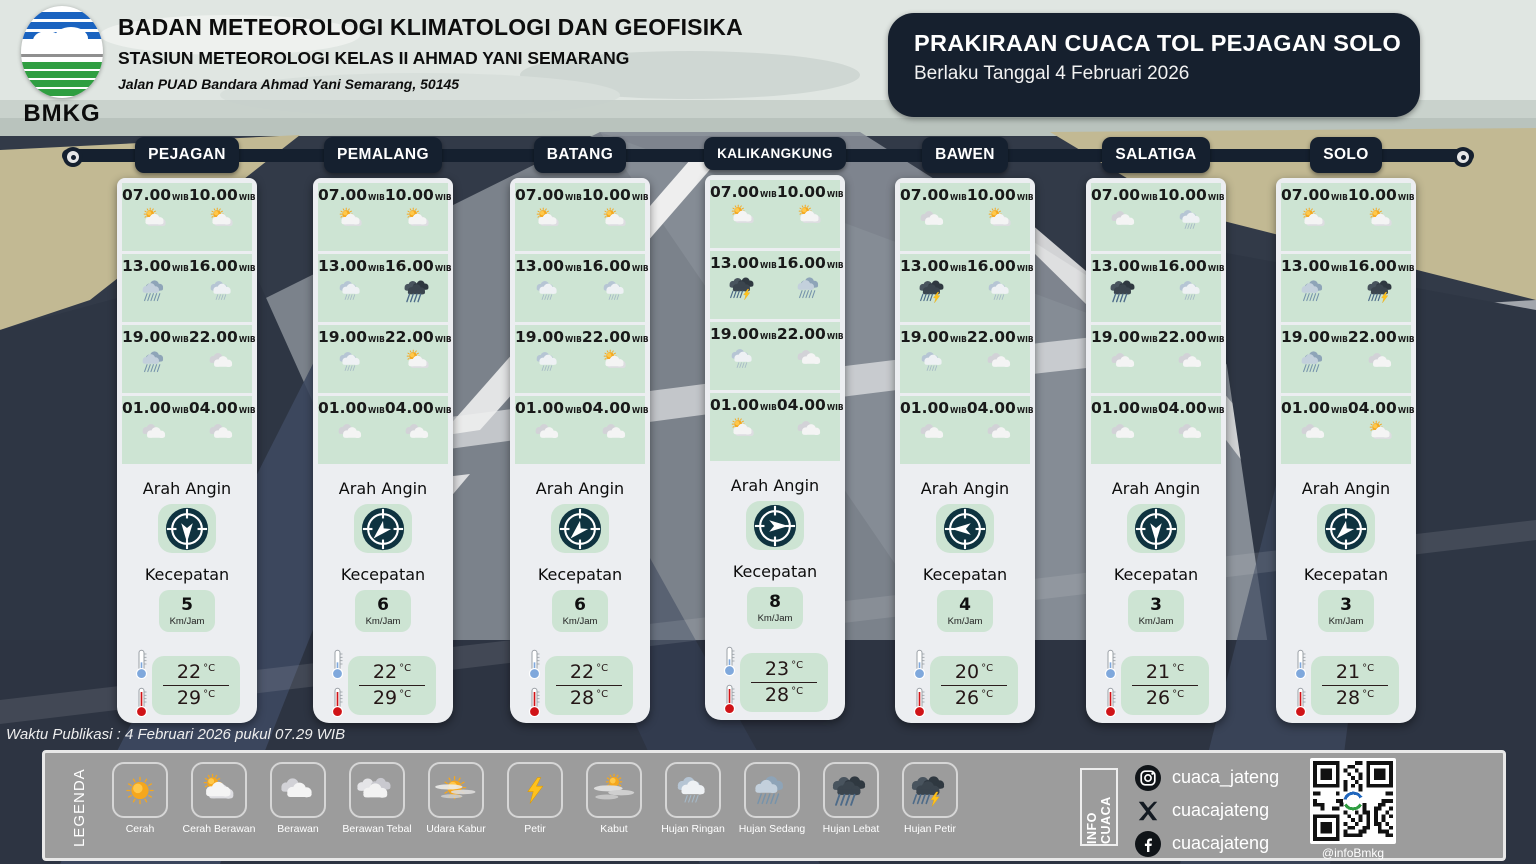 The width and height of the screenshot is (1536, 864). What do you see at coordinates (775, 602) in the screenshot?
I see `wind-speed-value: 8` at bounding box center [775, 602].